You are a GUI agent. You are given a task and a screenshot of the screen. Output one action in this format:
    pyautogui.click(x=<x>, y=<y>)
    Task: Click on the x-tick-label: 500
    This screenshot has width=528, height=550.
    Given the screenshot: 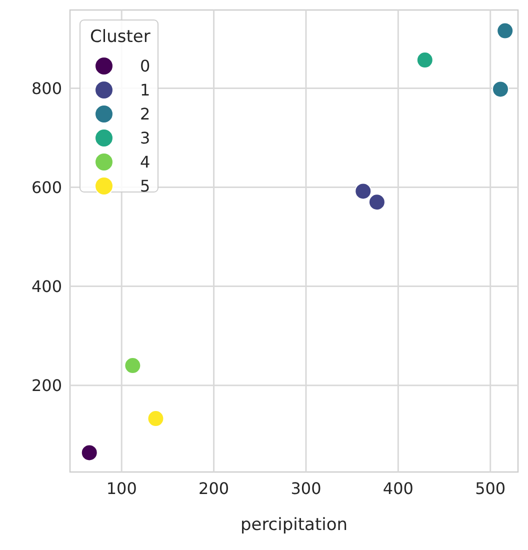 What is the action you would take?
    pyautogui.click(x=490, y=488)
    